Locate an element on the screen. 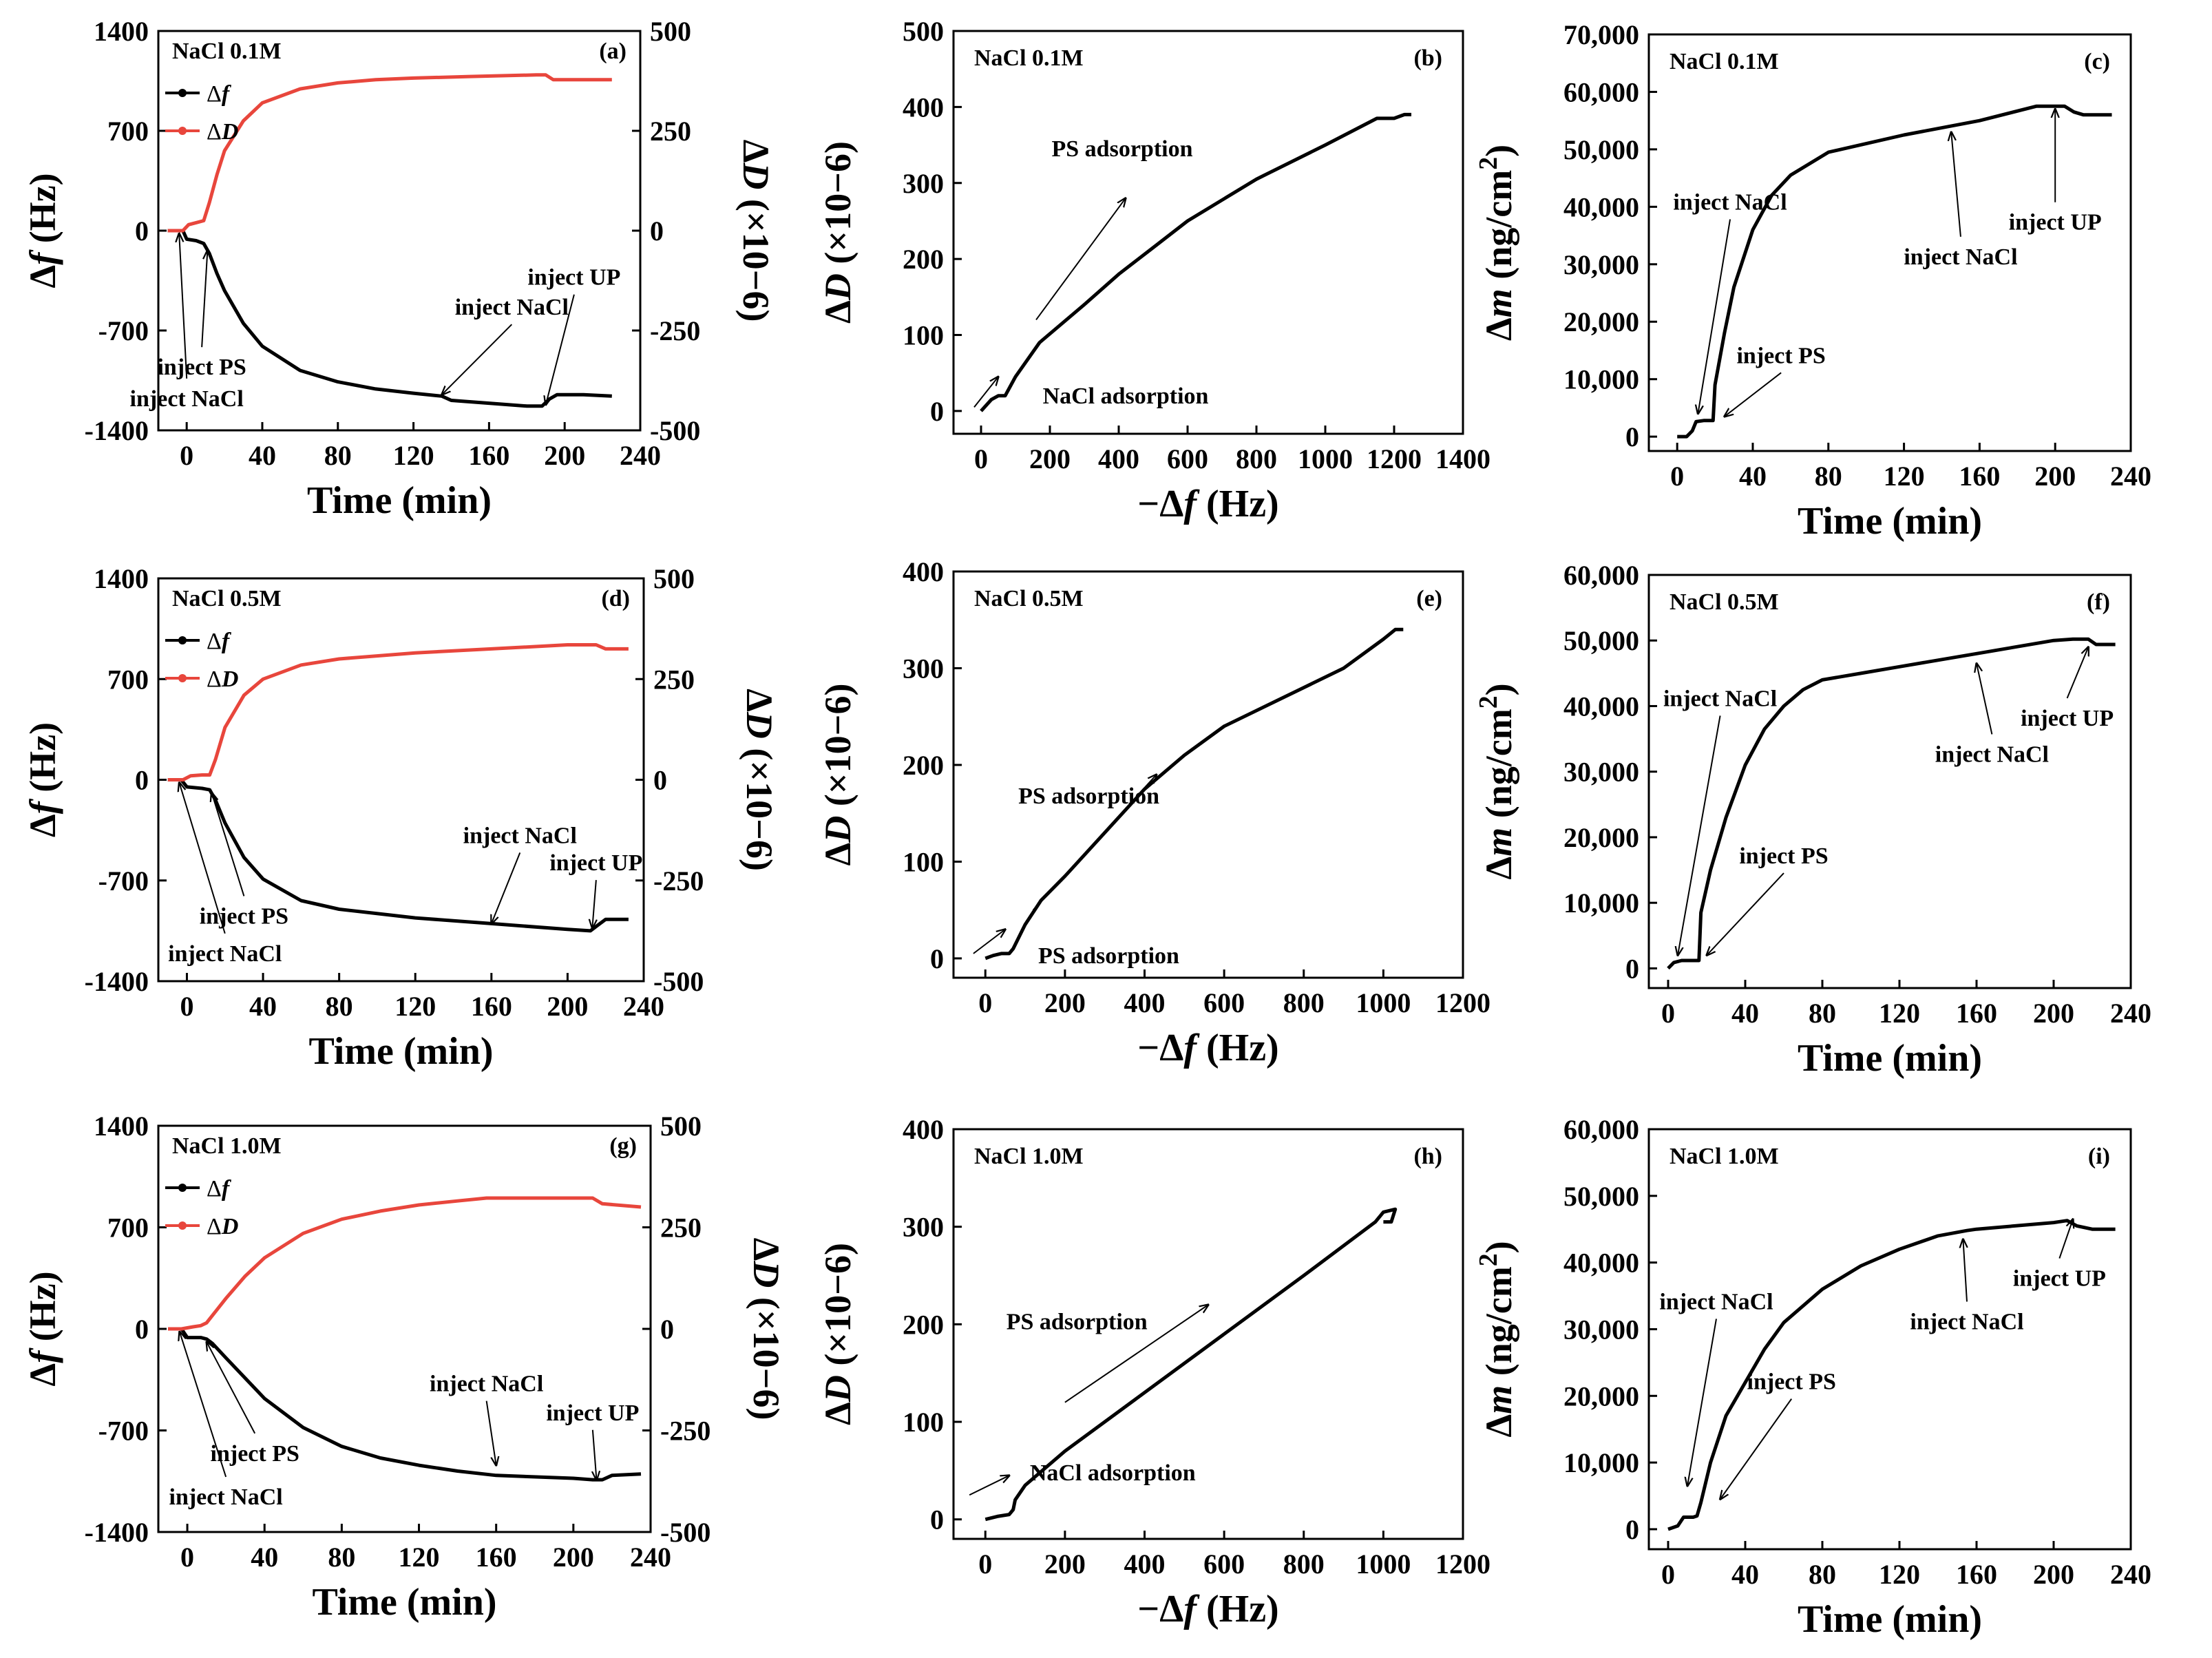 The width and height of the screenshot is (2212, 1658). panel-label: (e) is located at coordinates (1429, 598).